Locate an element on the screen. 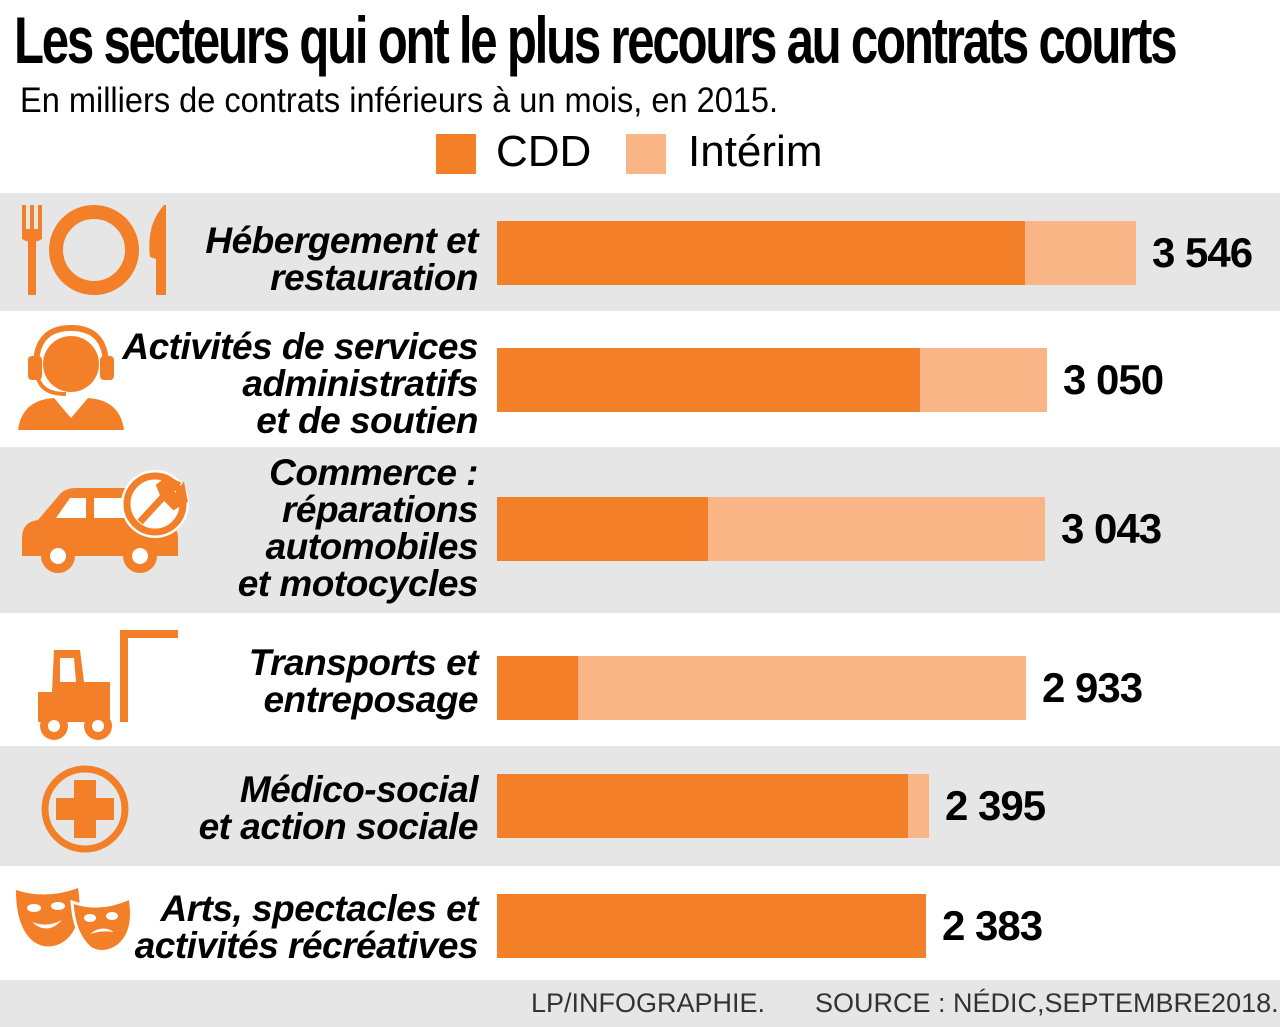 The height and width of the screenshot is (1027, 1280). legend-swatch-cdd is located at coordinates (456, 154).